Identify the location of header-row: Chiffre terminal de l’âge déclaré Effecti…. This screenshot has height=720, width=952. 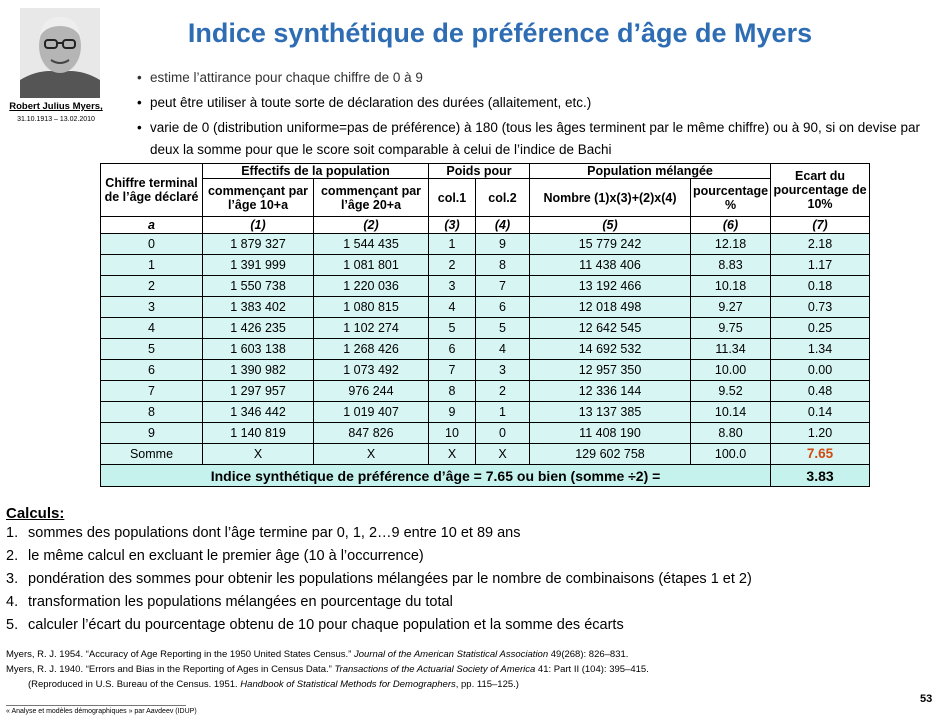
(485, 190).